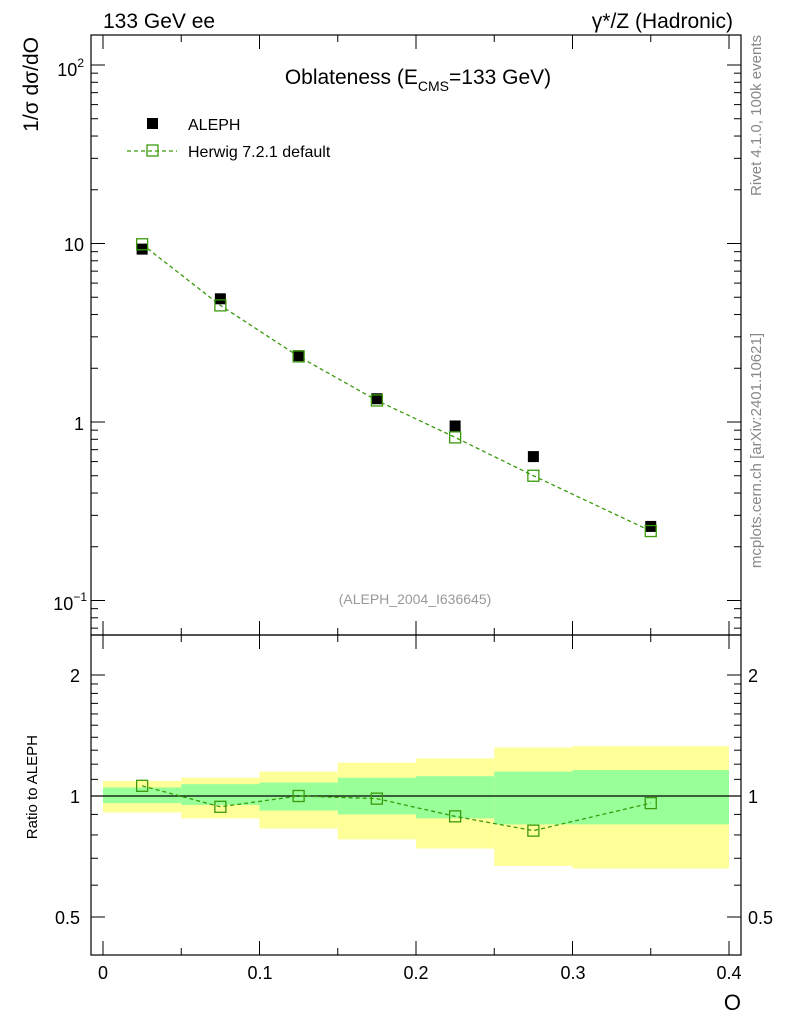 The height and width of the screenshot is (1024, 786). Describe the element at coordinates (63, 604) in the screenshot. I see `ytick-01-base: 10` at that location.